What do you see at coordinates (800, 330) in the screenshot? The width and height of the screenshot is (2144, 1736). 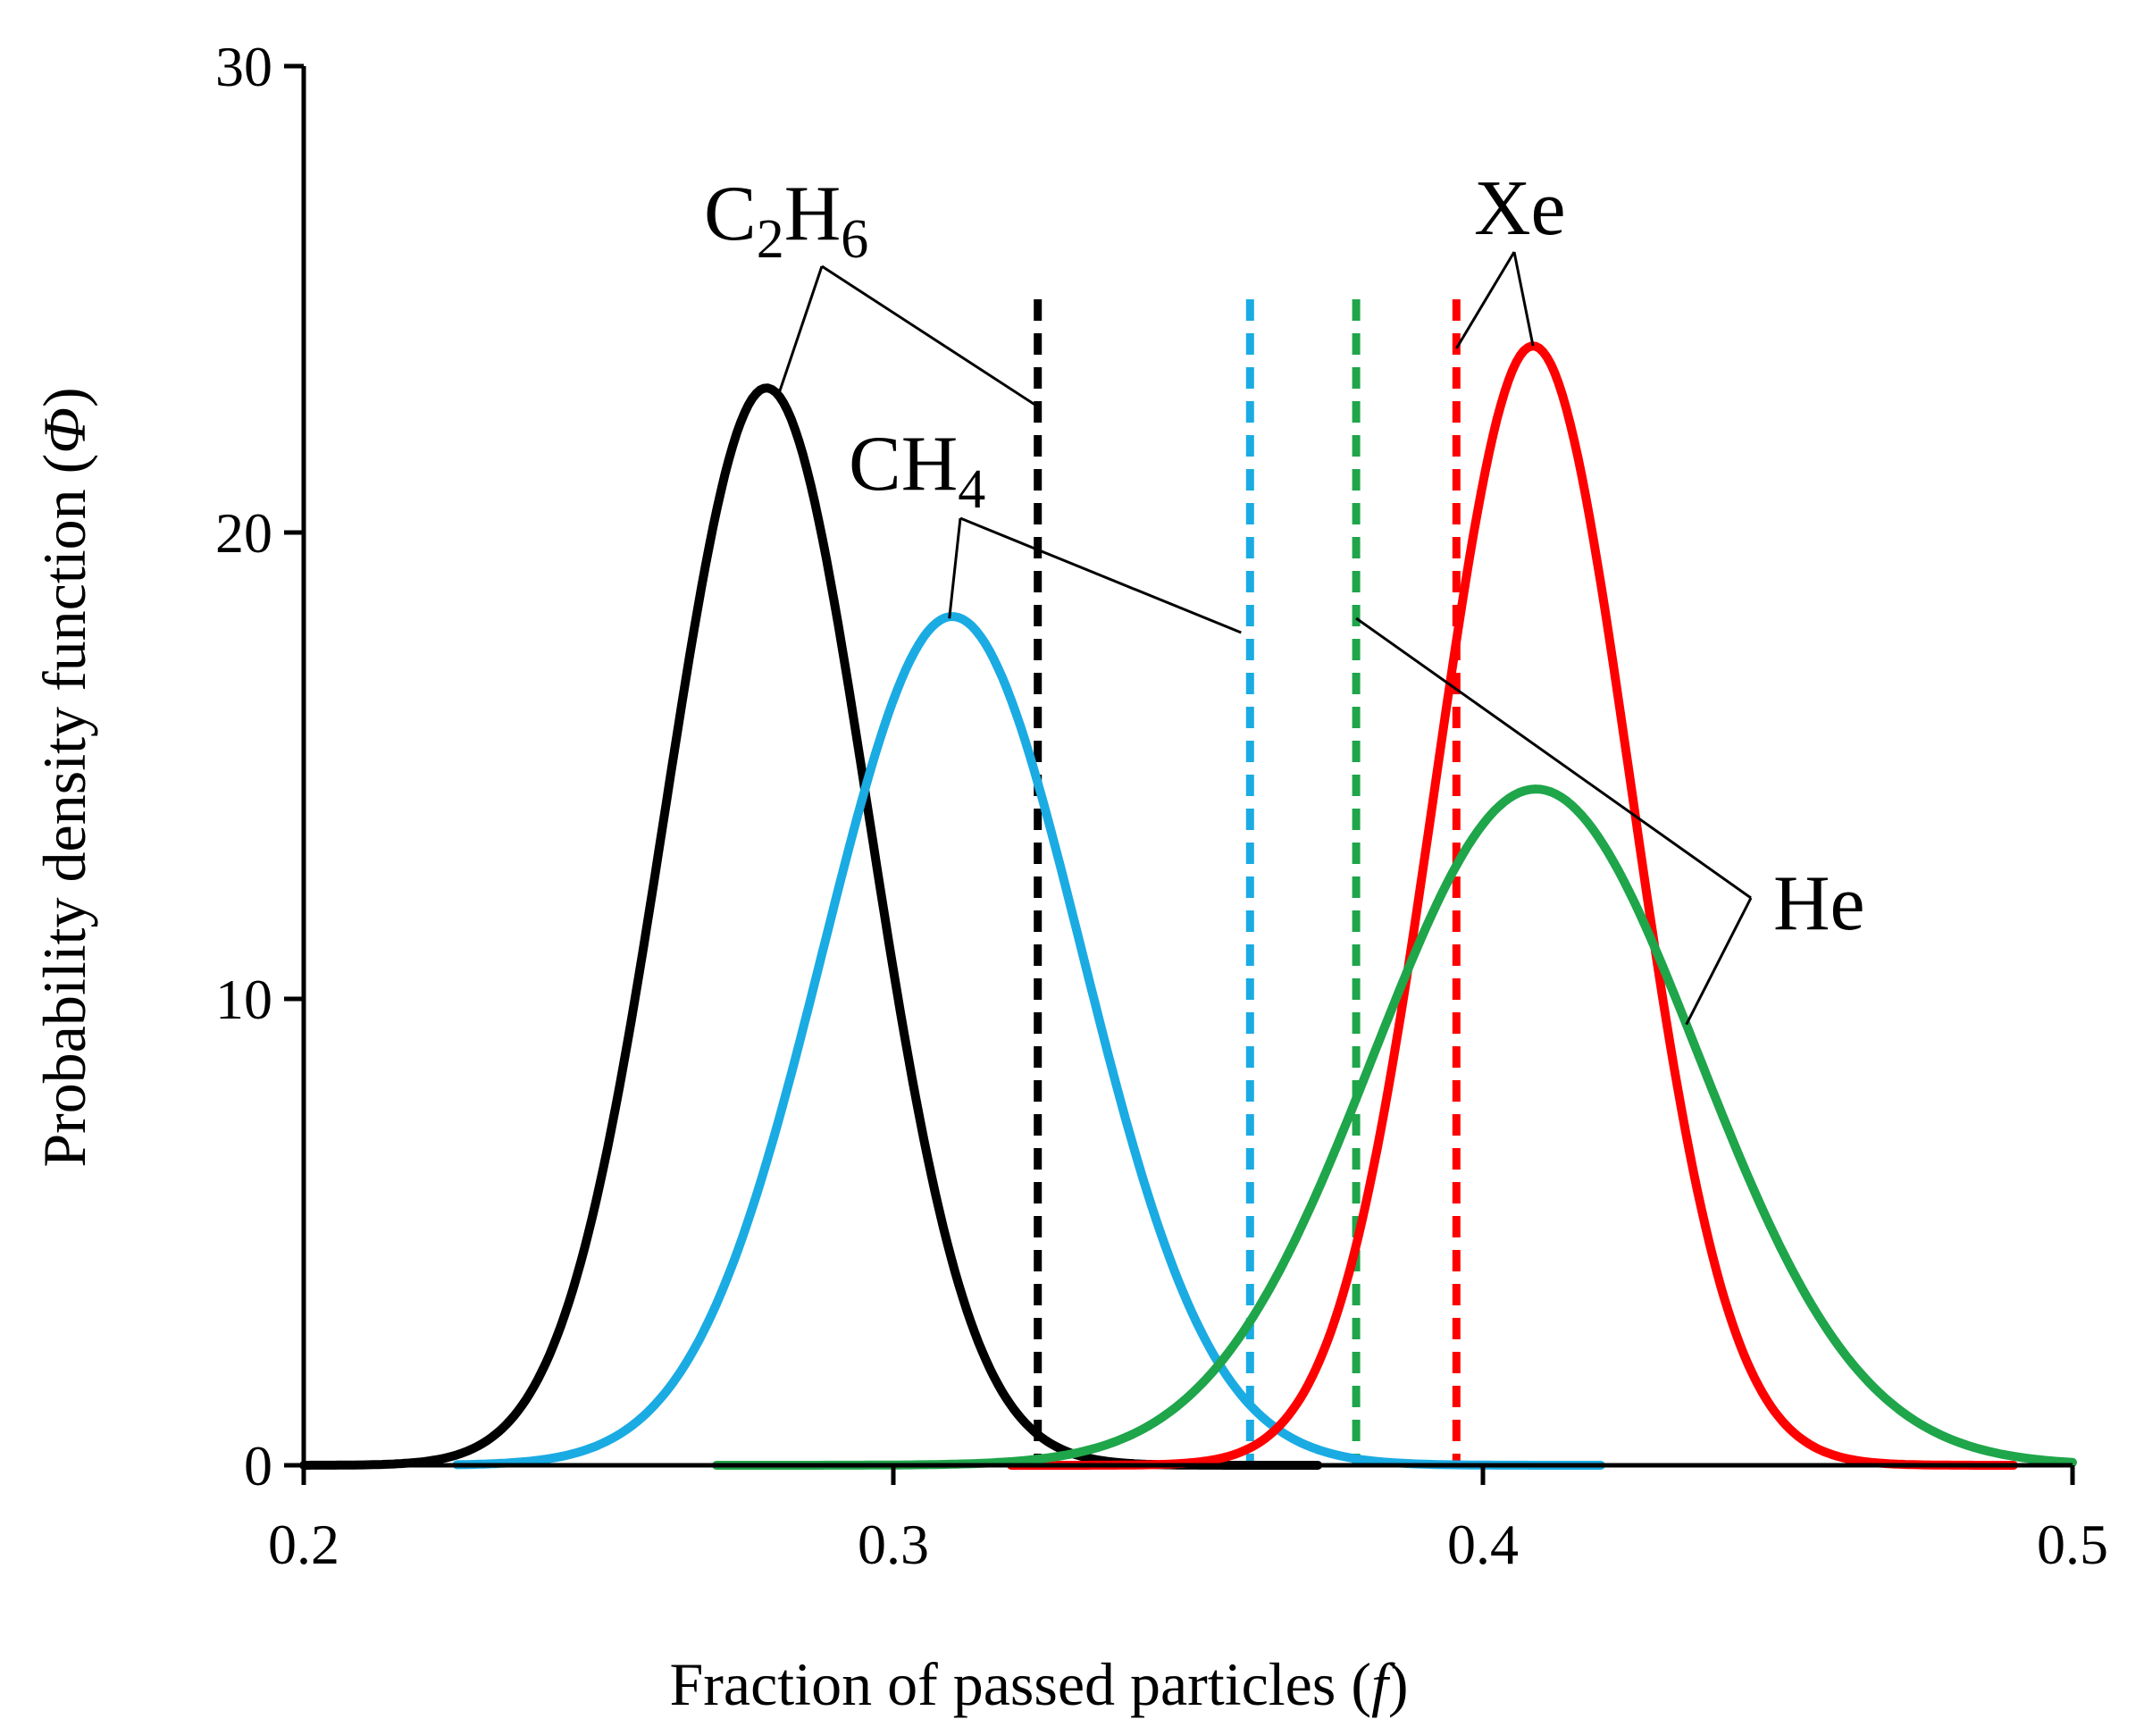 I see `leader-c2h6-curve` at bounding box center [800, 330].